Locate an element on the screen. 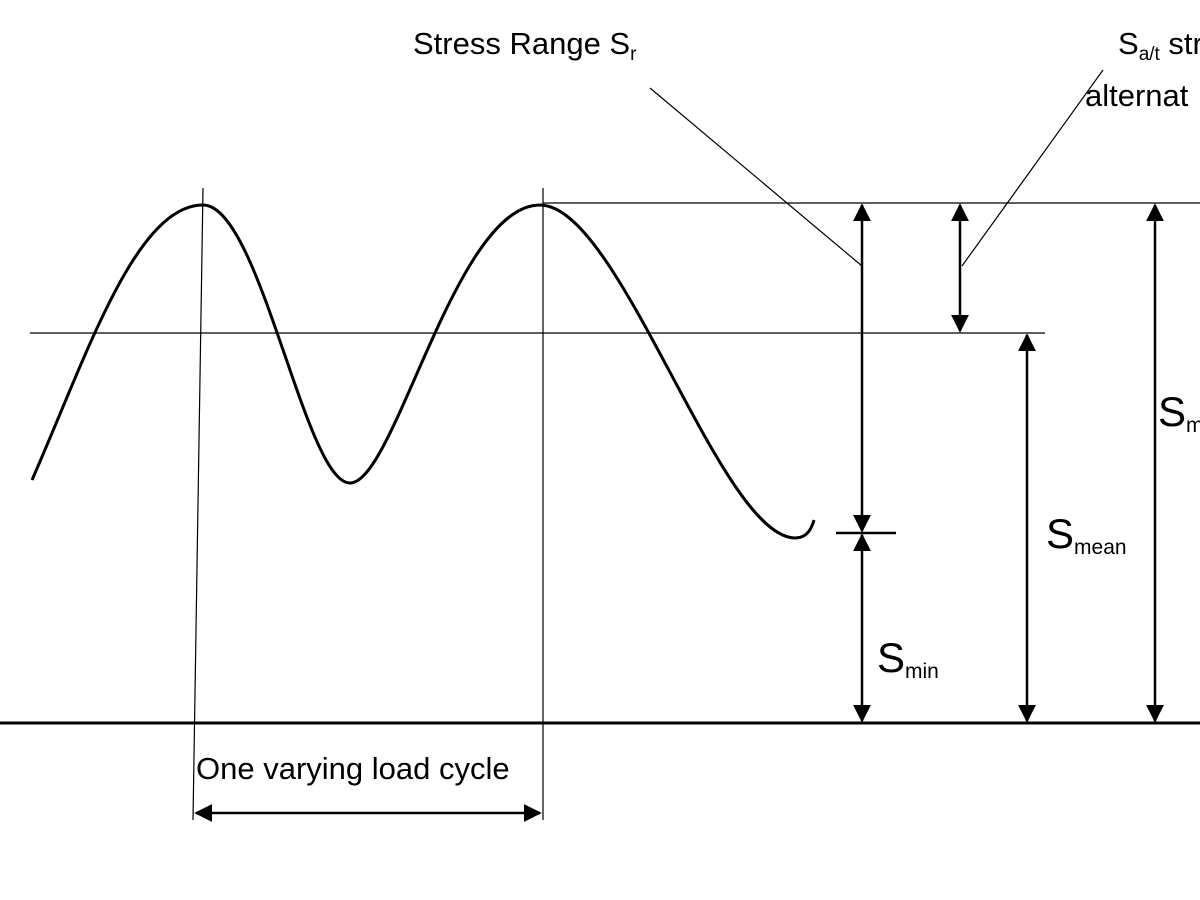 The width and height of the screenshot is (1200, 900). max-stress-label: Sm is located at coordinates (1179, 412).